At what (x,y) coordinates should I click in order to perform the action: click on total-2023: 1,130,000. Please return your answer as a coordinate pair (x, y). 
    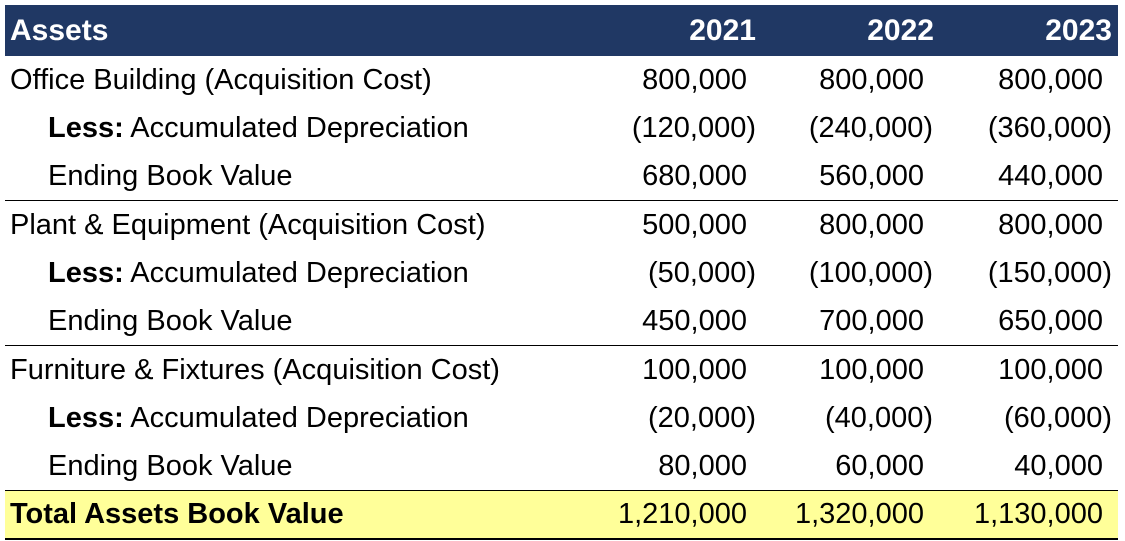
    Looking at the image, I should click on (1038, 514).